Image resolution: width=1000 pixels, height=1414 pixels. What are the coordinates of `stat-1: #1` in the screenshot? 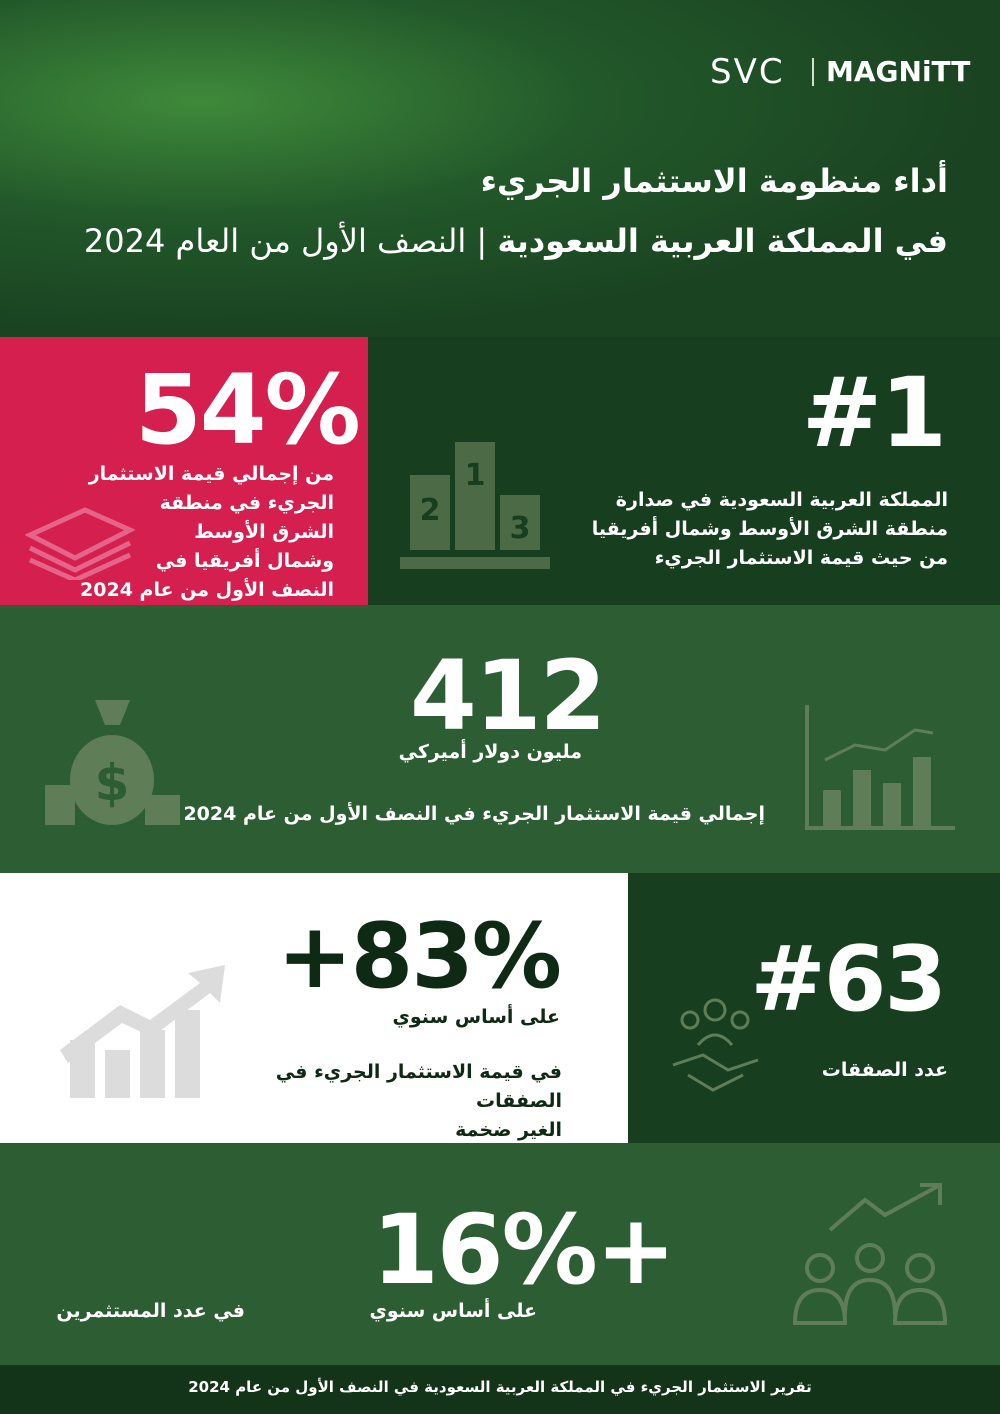 It's located at (874, 413).